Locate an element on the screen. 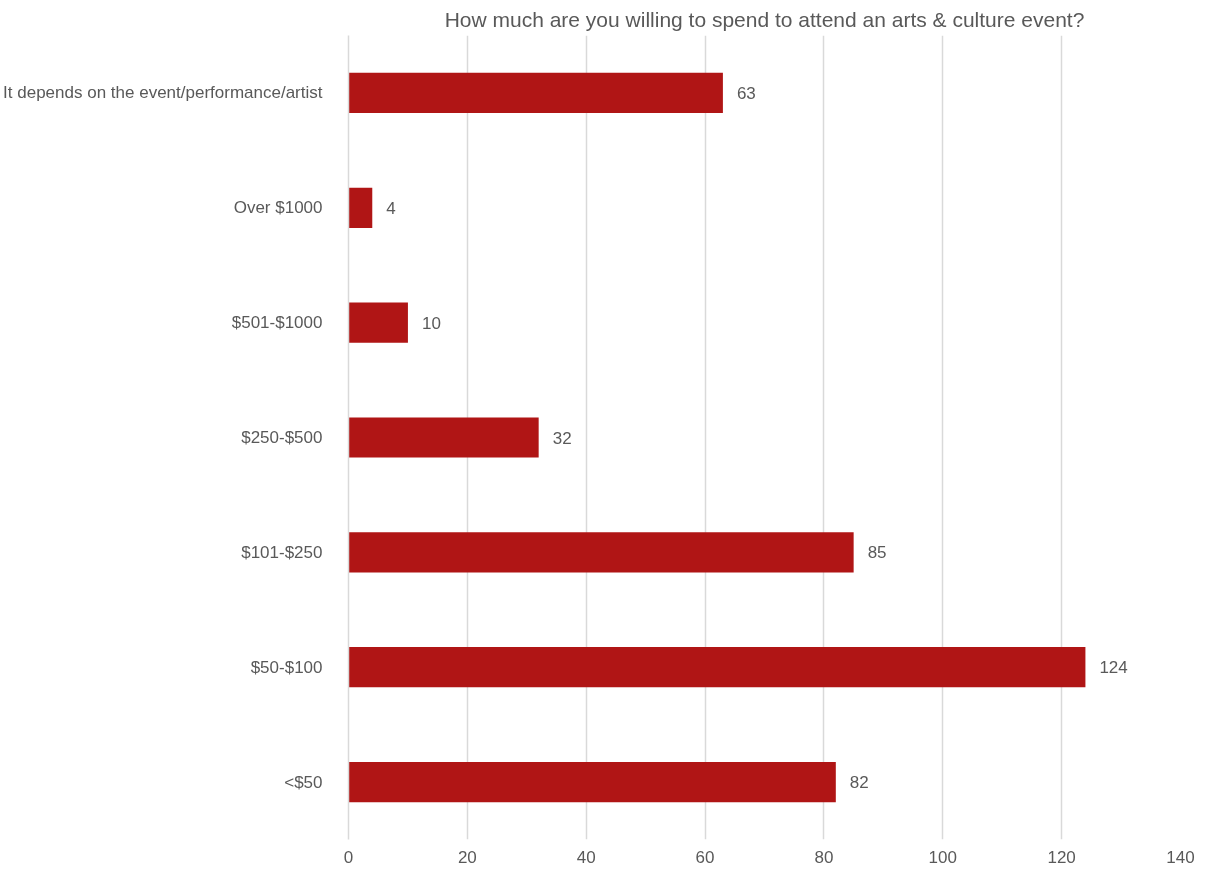 The image size is (1219, 872). chart-title: How much are you willing to spend to attend an arts & culture event? is located at coordinates (764, 19).